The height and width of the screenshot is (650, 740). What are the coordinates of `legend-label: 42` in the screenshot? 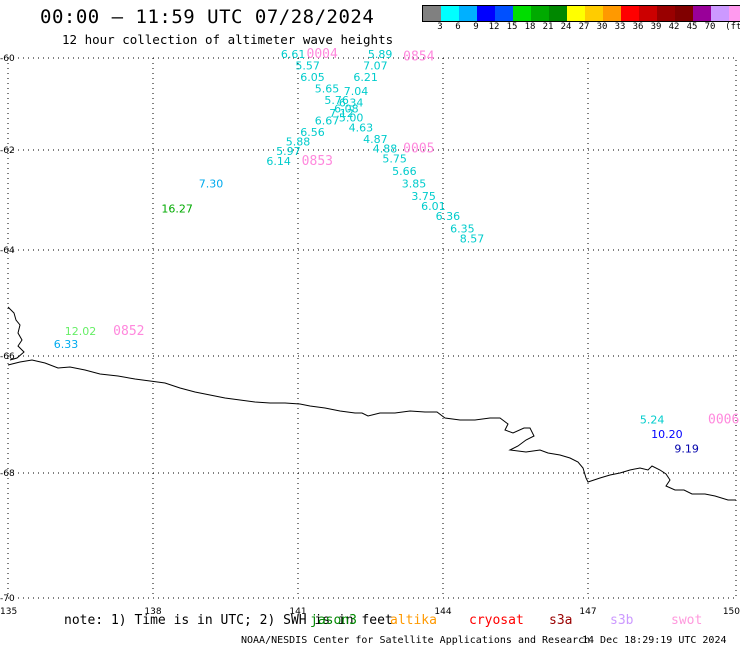 It's located at (674, 27).